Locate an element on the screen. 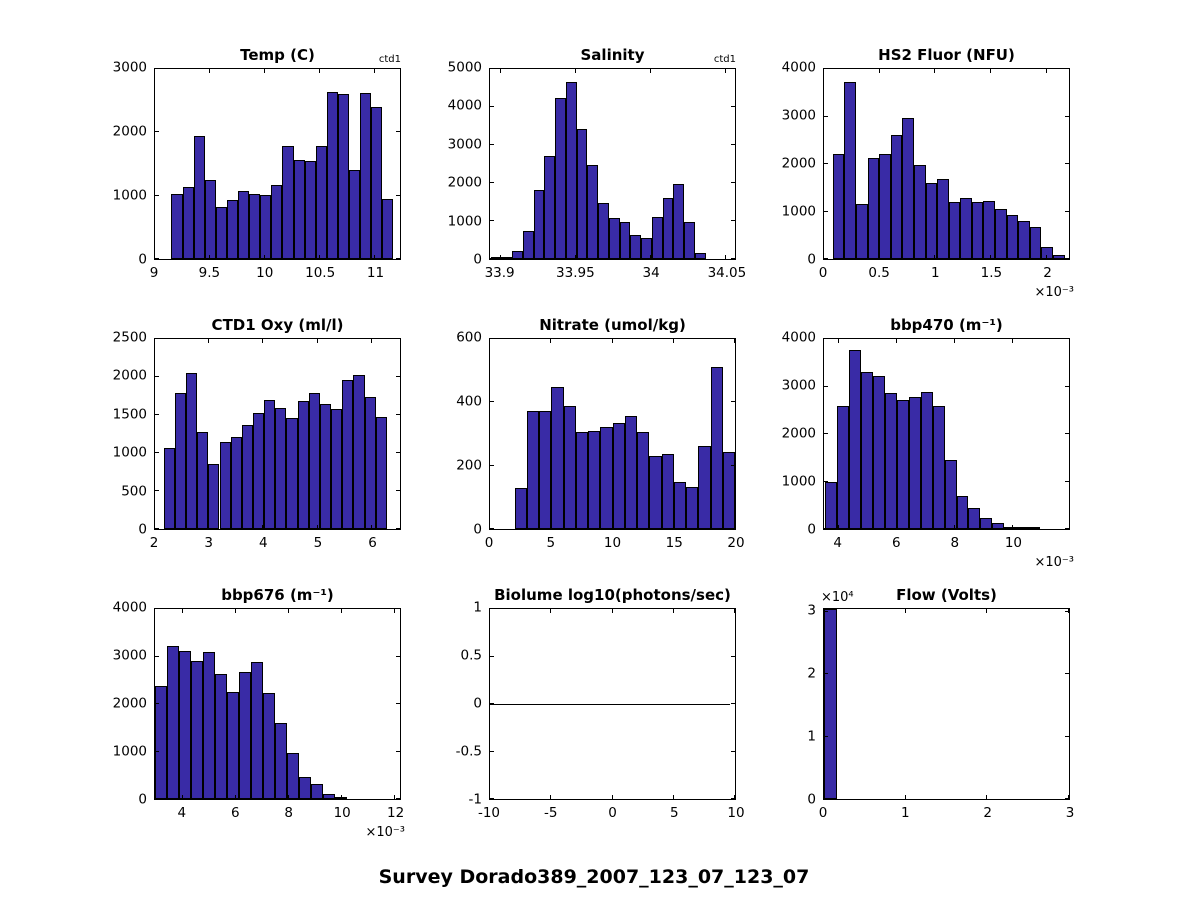  subplot-title: Flow (Volts) is located at coordinates (946, 594).